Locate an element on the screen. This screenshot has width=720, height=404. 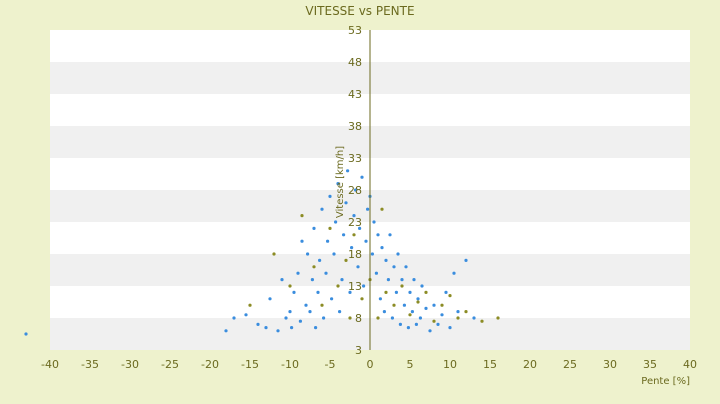
x-axis-label: Pente [%] is located at coordinates (665, 381).